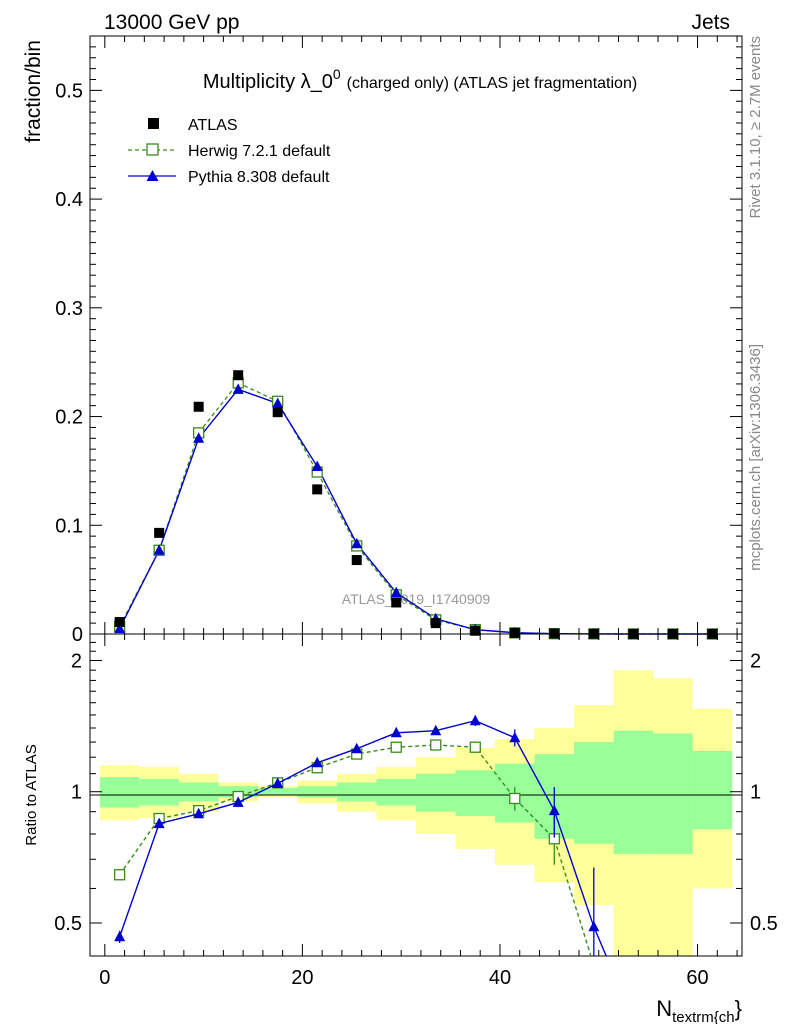 The image size is (786, 1024). What do you see at coordinates (104, 978) in the screenshot?
I see `x-tick-label: 0` at bounding box center [104, 978].